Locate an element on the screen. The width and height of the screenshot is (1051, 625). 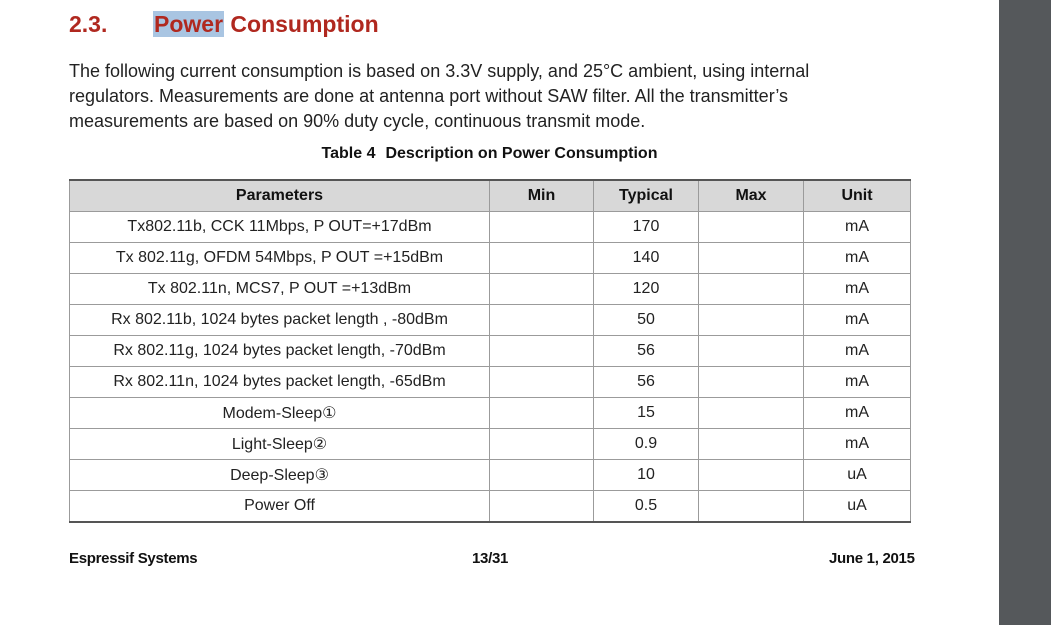
table-caption-label: Table 4 is located at coordinates (348, 153).